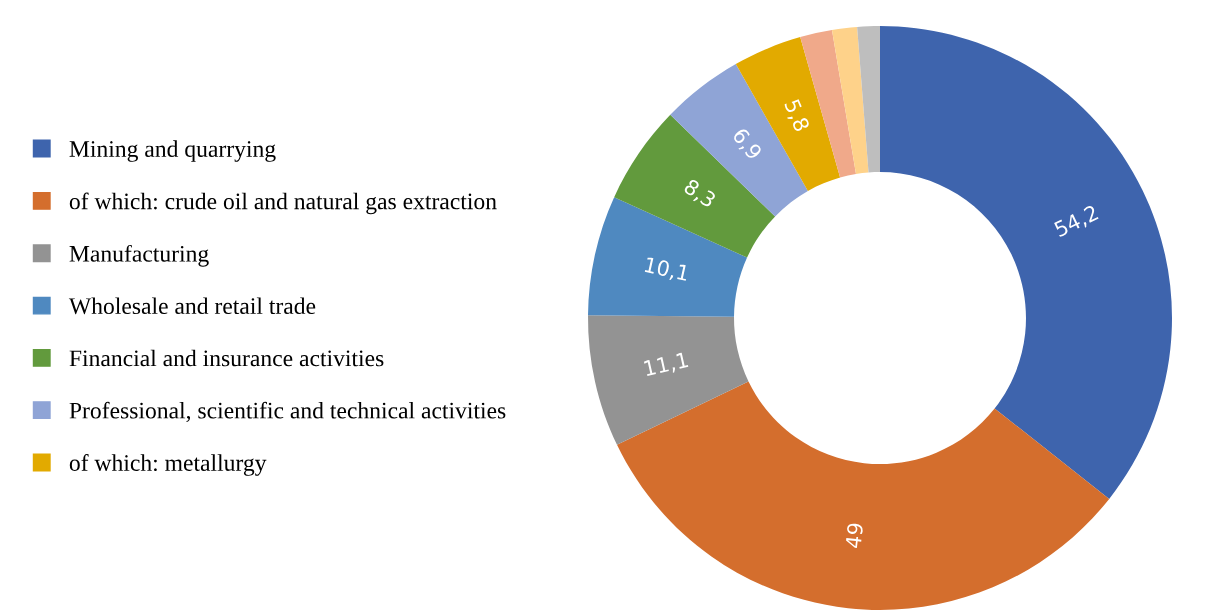 This screenshot has height=616, width=1223. I want to click on legend-label: Wholesale and retail trade, so click(192, 306).